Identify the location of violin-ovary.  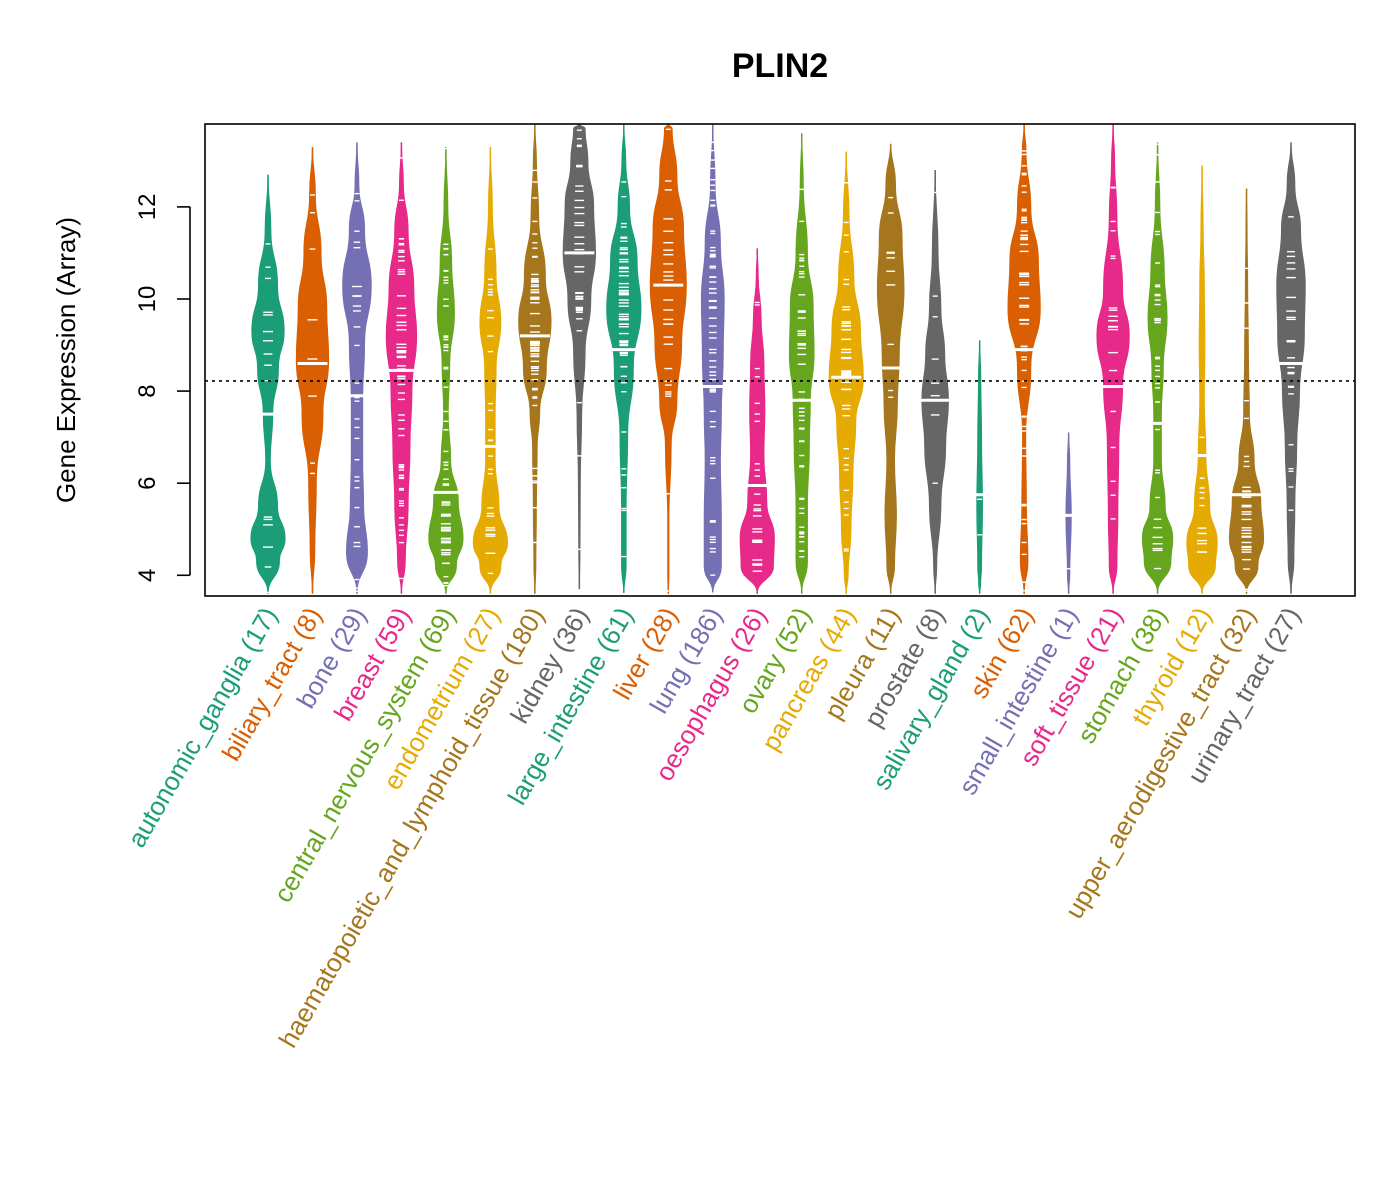
(801, 363).